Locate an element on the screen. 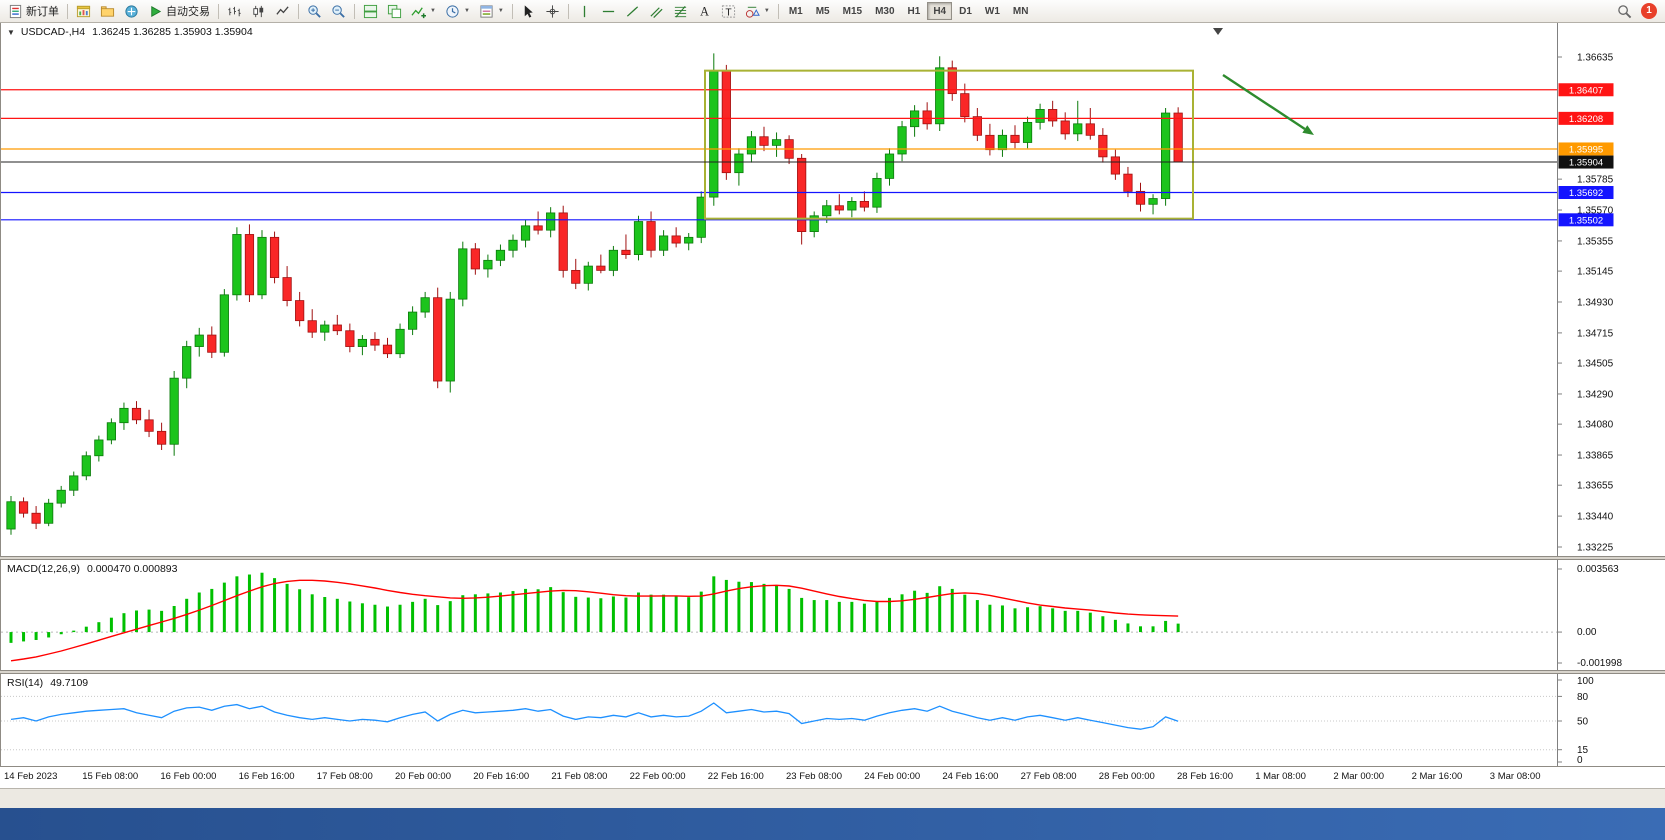 The height and width of the screenshot is (840, 1665). price-tag: 1.35904 is located at coordinates (1586, 162).